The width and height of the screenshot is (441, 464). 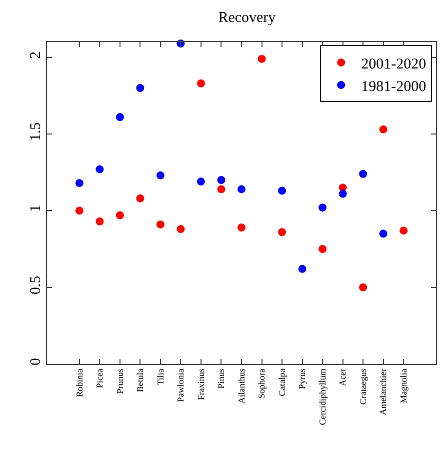 What do you see at coordinates (393, 86) in the screenshot?
I see `legend-label: 1981-2000` at bounding box center [393, 86].